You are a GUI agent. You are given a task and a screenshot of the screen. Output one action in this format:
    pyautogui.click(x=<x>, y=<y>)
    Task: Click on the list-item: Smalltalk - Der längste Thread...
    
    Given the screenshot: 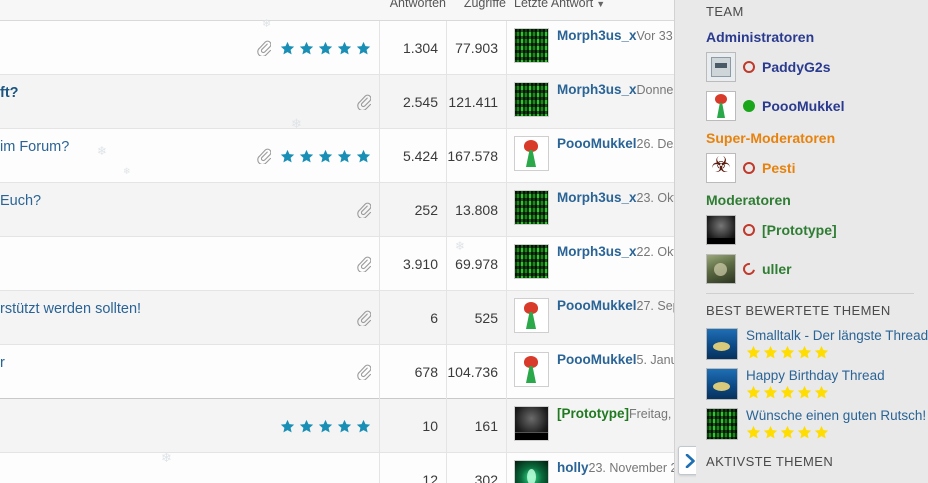 What is the action you would take?
    pyautogui.click(x=817, y=344)
    